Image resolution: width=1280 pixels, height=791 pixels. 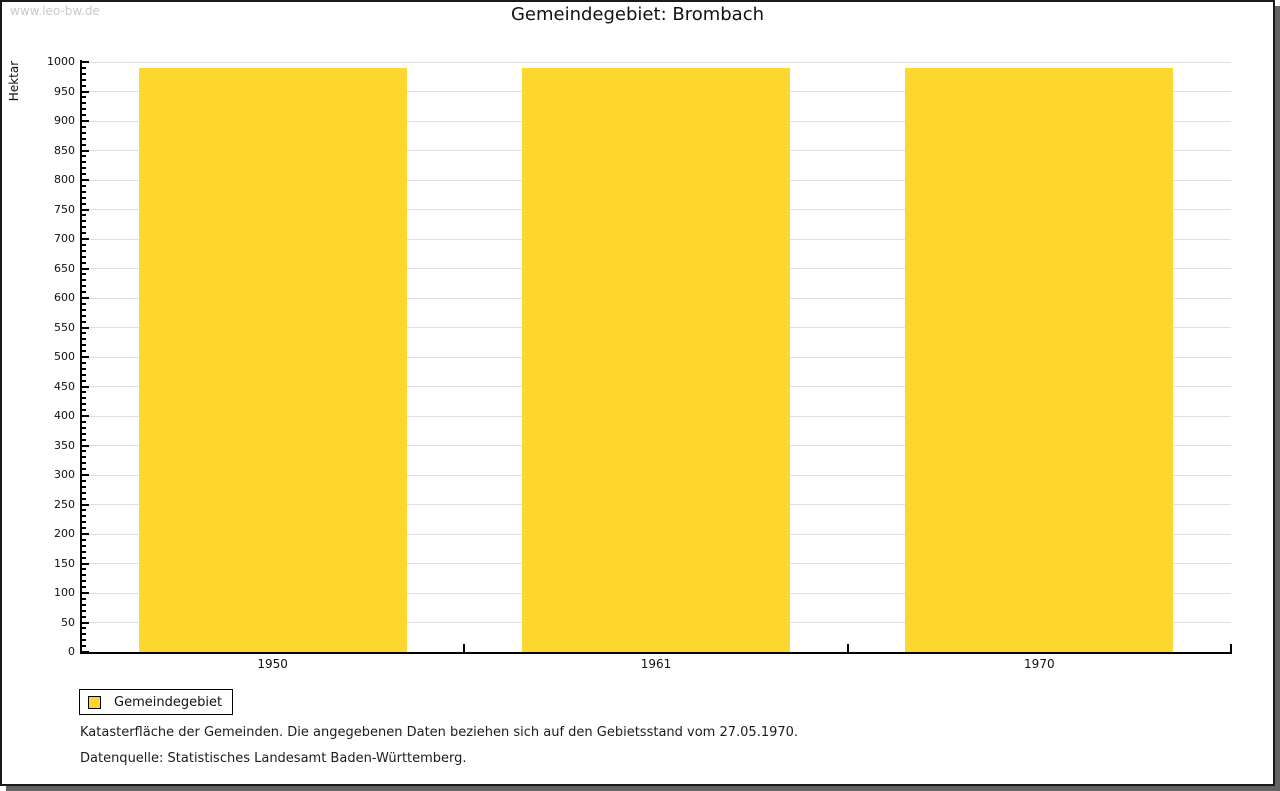 What do you see at coordinates (64, 356) in the screenshot?
I see `y-axis-tick-label: 500` at bounding box center [64, 356].